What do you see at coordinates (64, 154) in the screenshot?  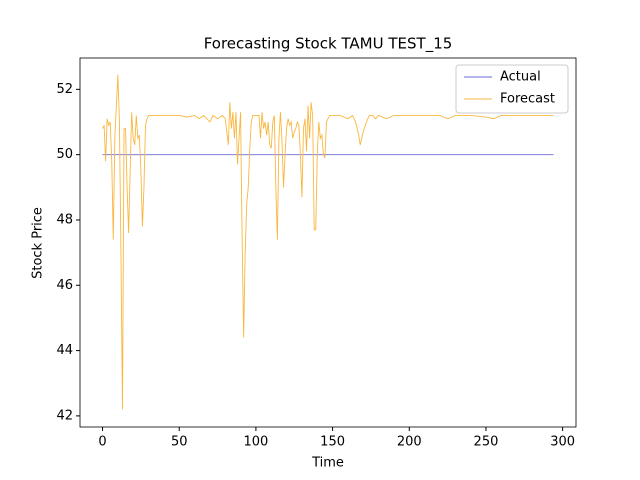 I see `y-tick-label: 50` at bounding box center [64, 154].